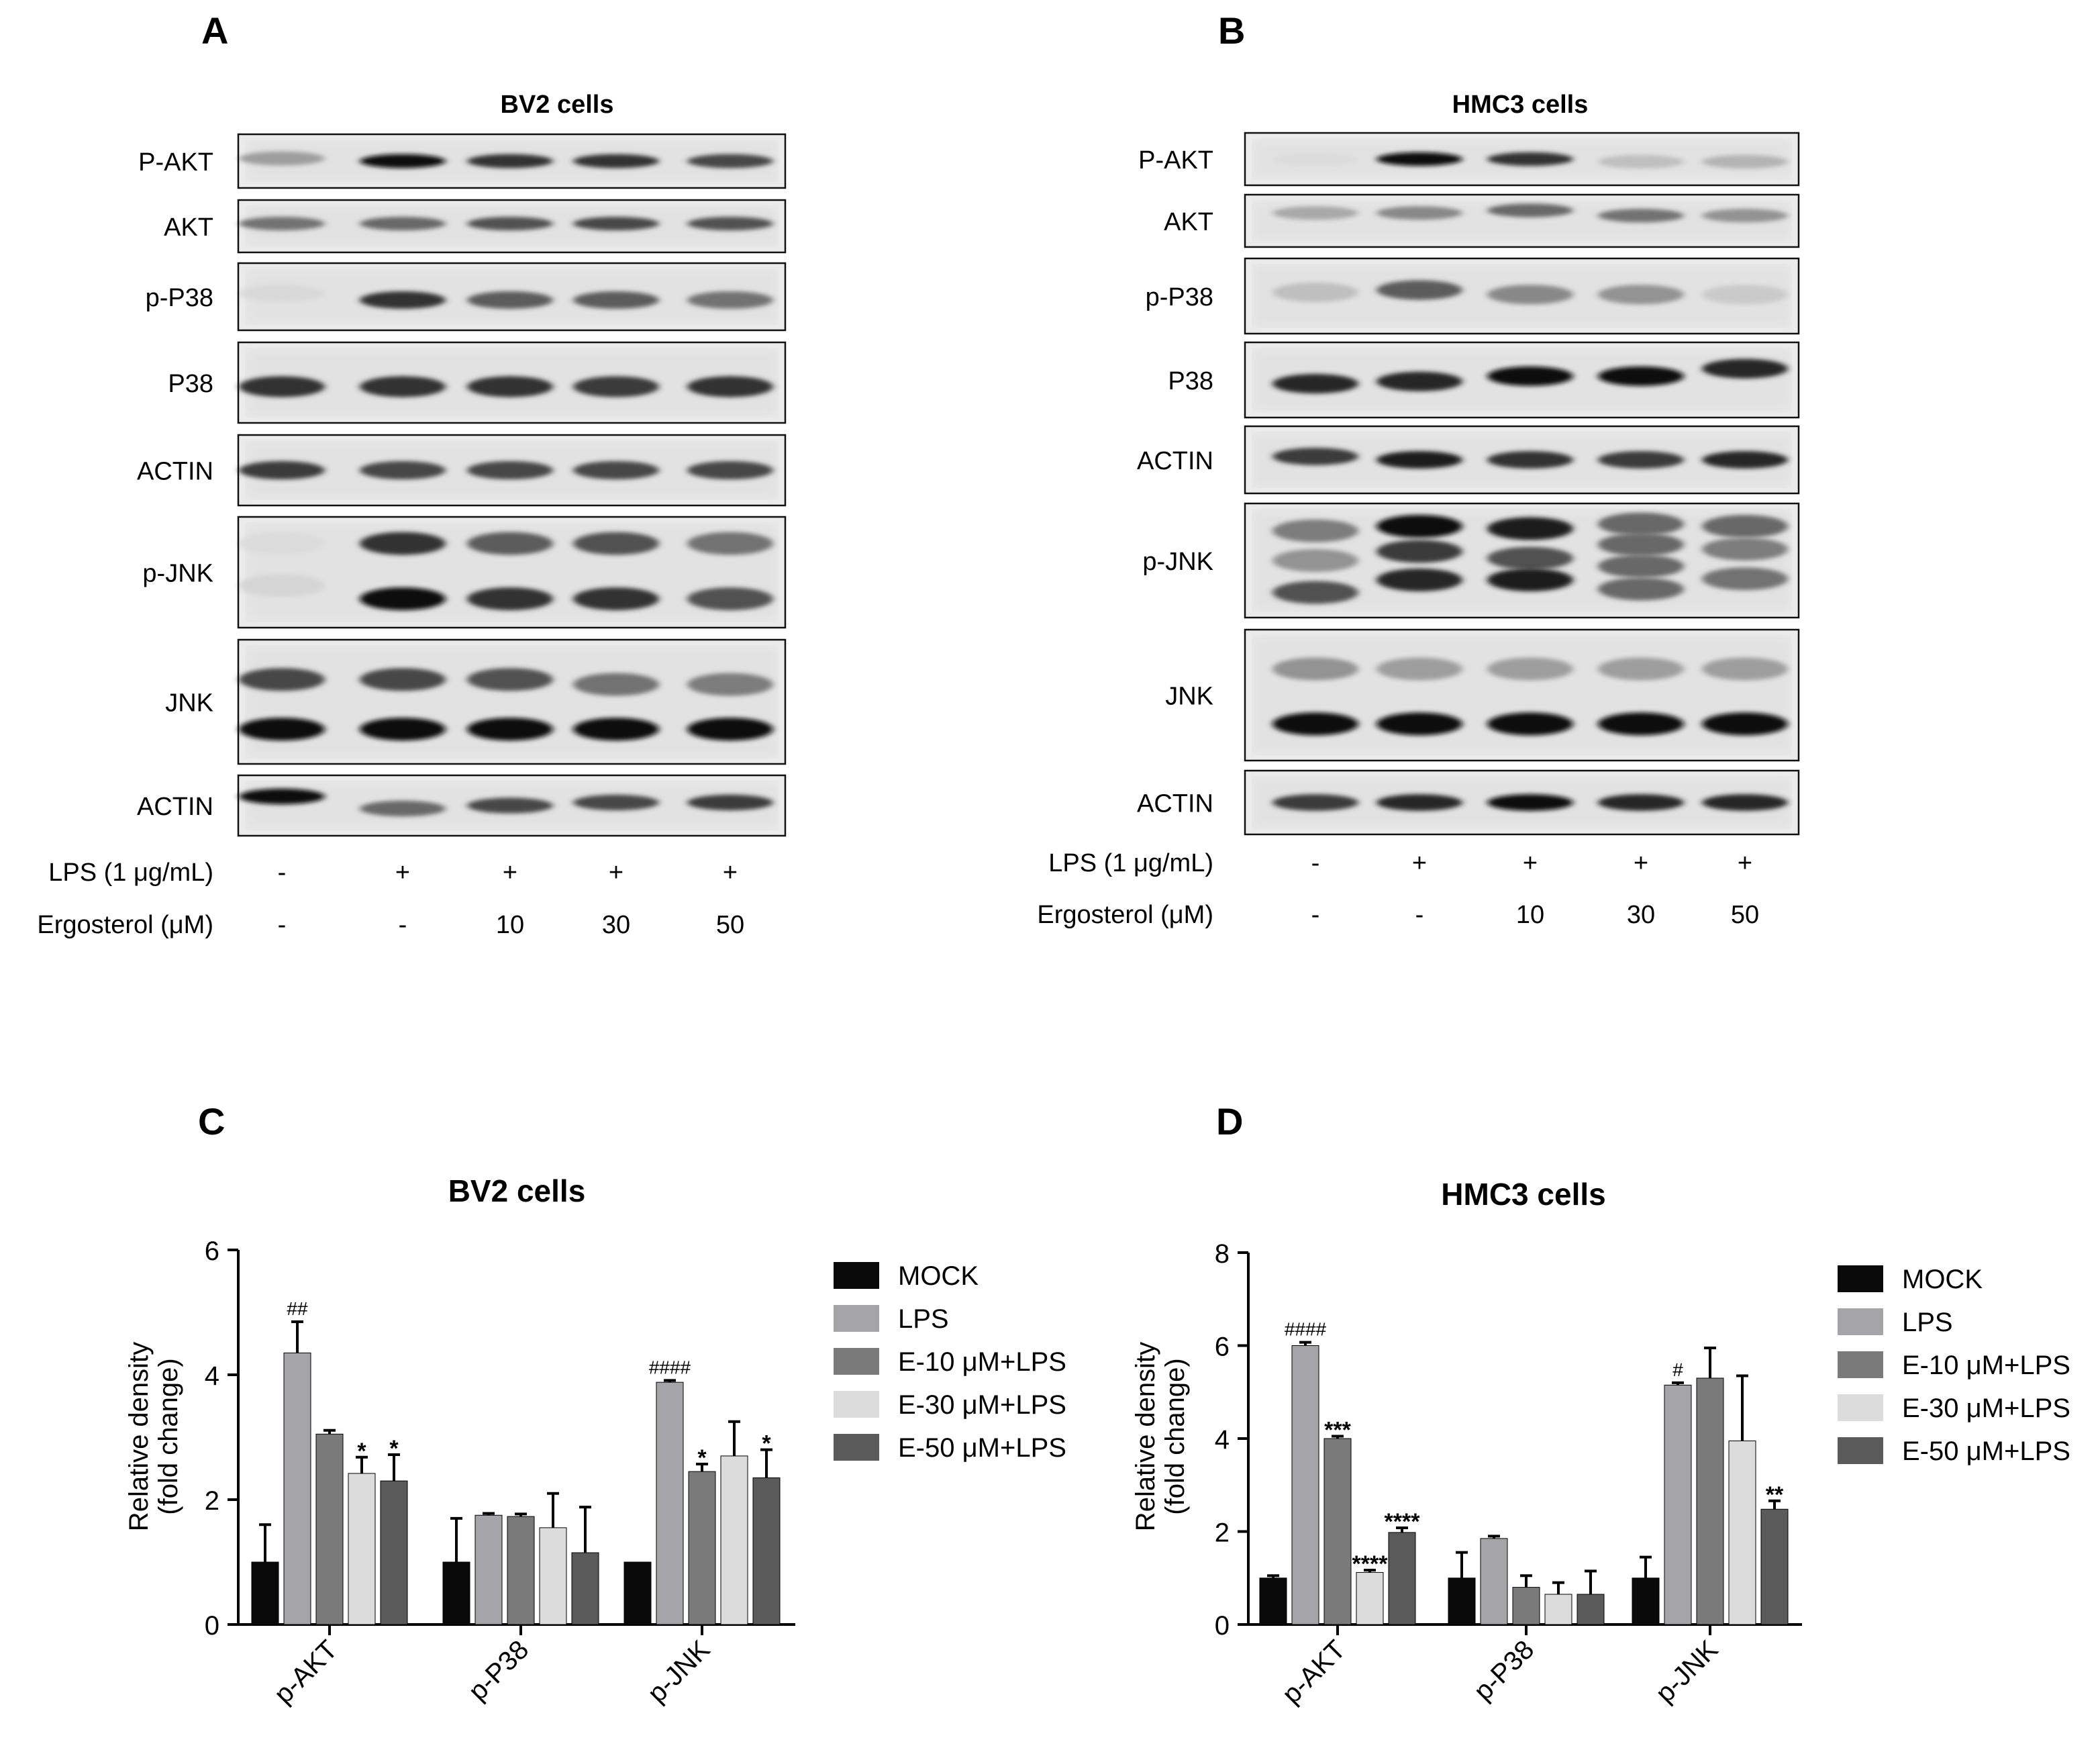 The width and height of the screenshot is (2100, 1746). What do you see at coordinates (1337, 1430) in the screenshot?
I see `significance-label: ***` at bounding box center [1337, 1430].